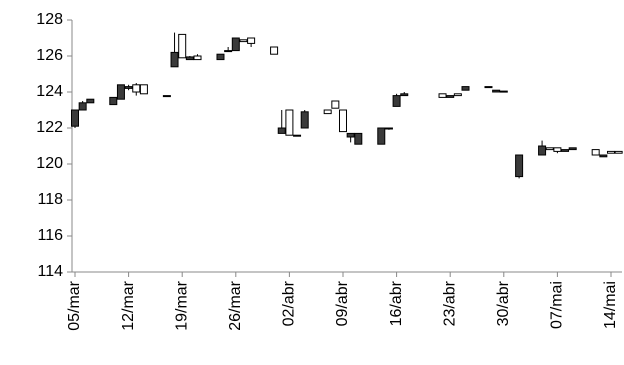 The height and width of the screenshot is (365, 624). Describe the element at coordinates (557, 305) in the screenshot. I see `x-tick-label: 07/mai` at that location.